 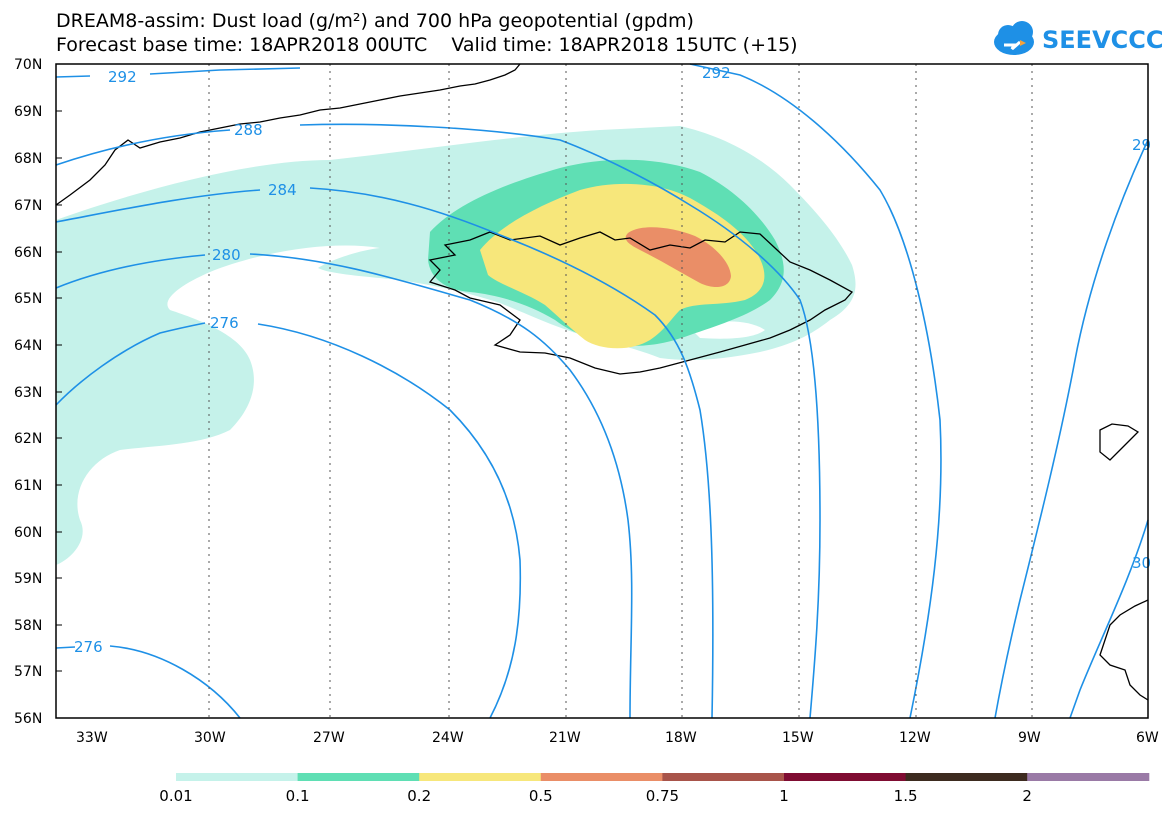 I want to click on lon-label: 21W, so click(x=565, y=738).